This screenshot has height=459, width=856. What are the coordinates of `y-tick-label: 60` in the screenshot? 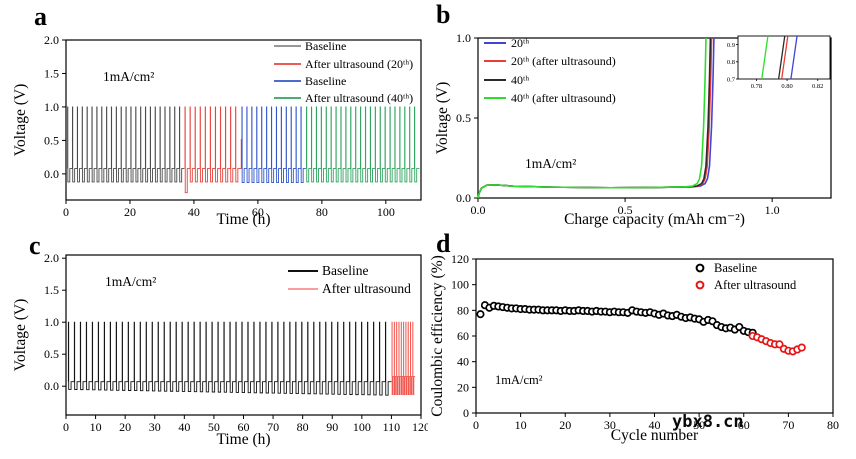 It's located at (463, 336).